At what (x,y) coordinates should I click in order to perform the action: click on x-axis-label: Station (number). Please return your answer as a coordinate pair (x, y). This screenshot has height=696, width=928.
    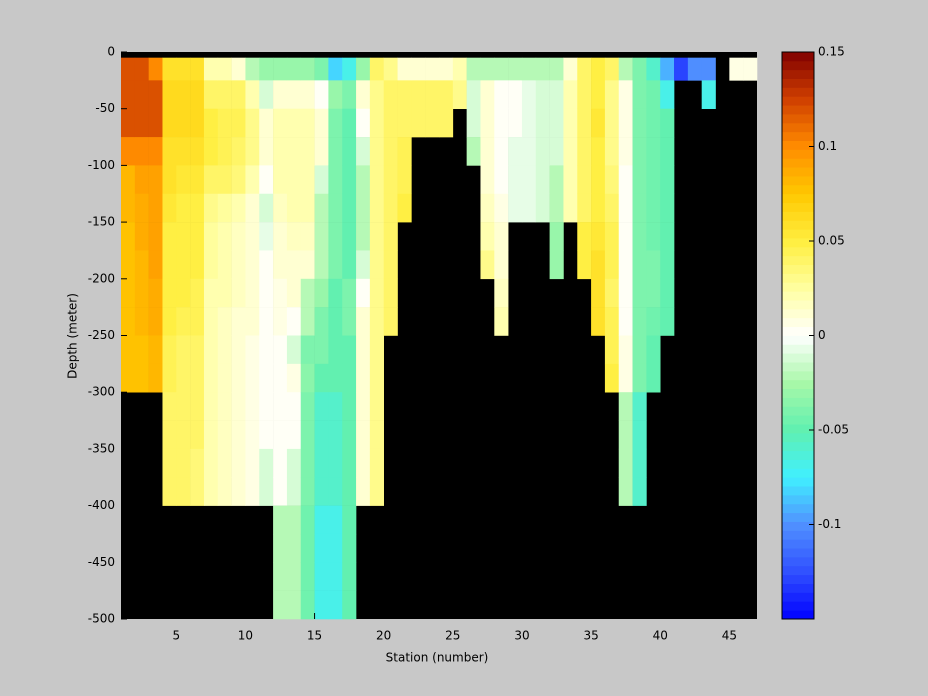
    Looking at the image, I should click on (437, 658).